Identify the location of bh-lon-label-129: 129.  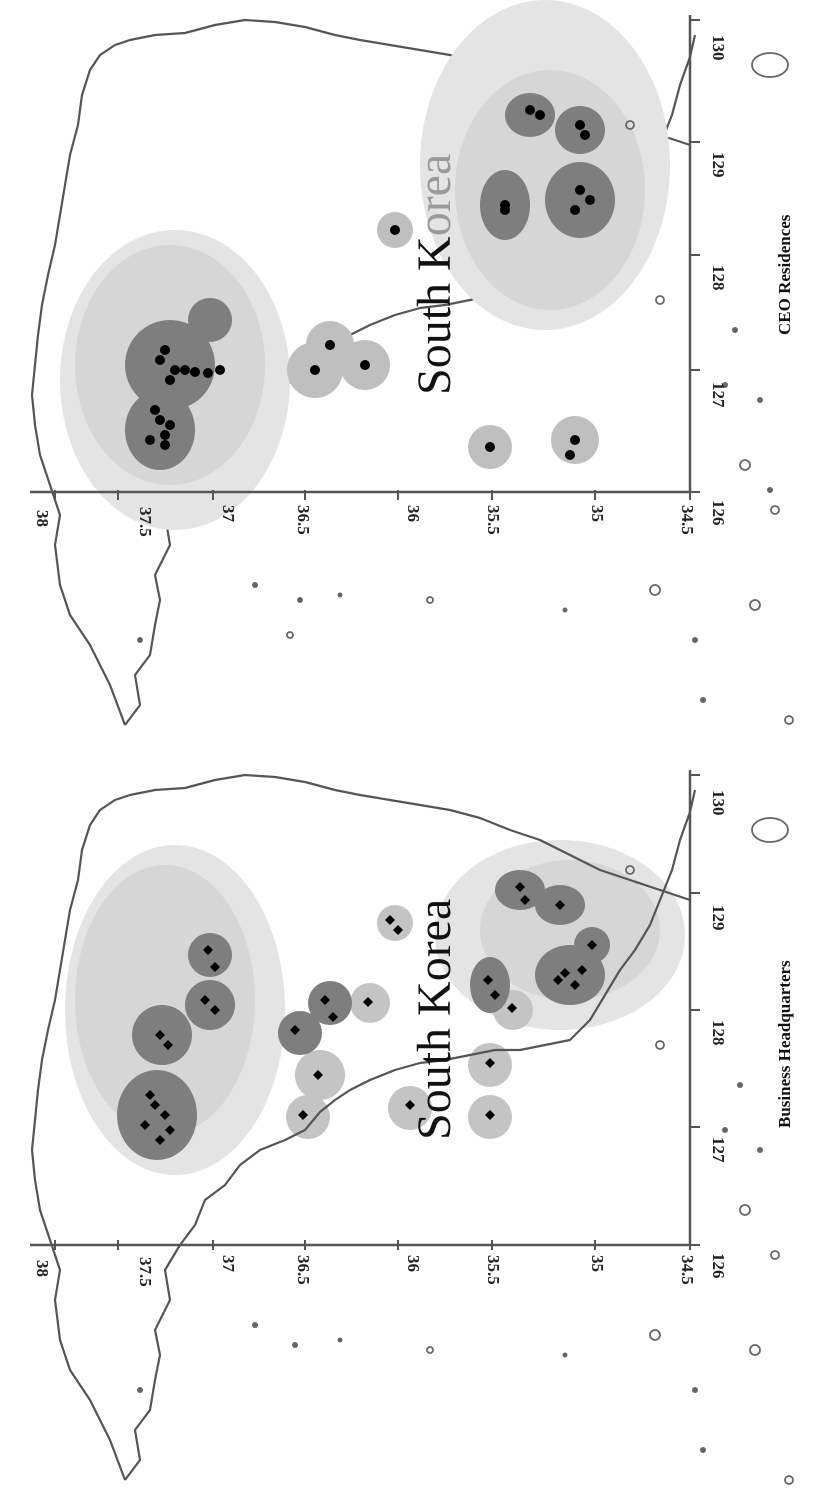
(718, 918).